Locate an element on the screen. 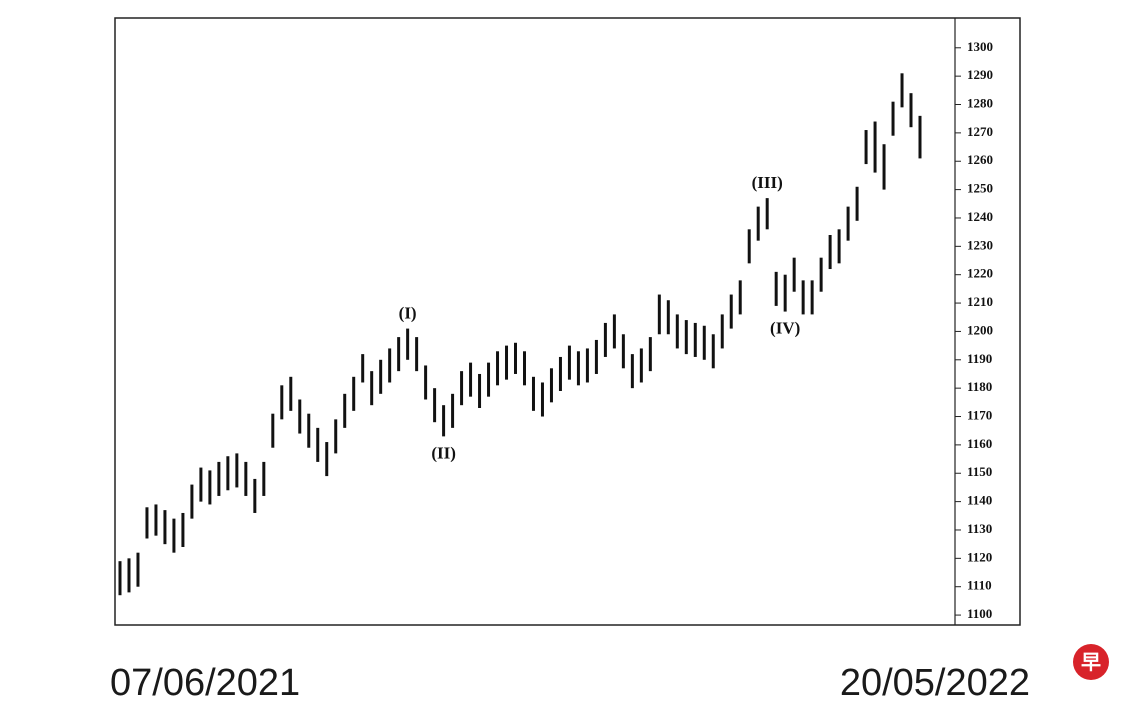  wave-label: (III) is located at coordinates (767, 182).